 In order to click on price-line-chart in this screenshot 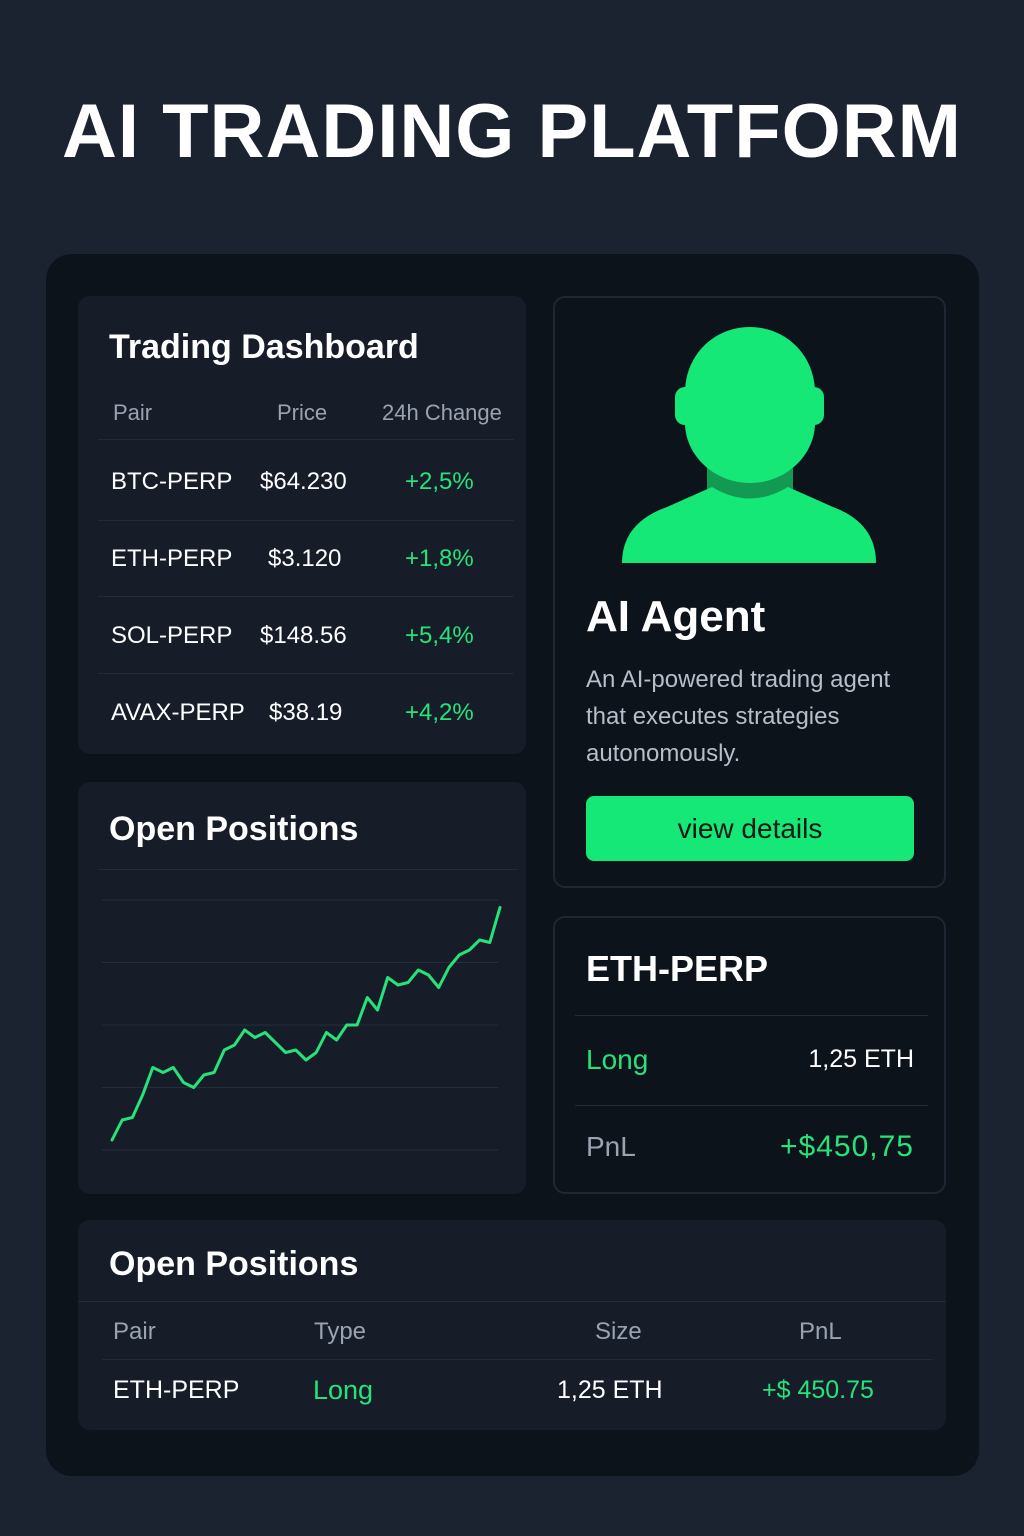, I will do `click(302, 1025)`.